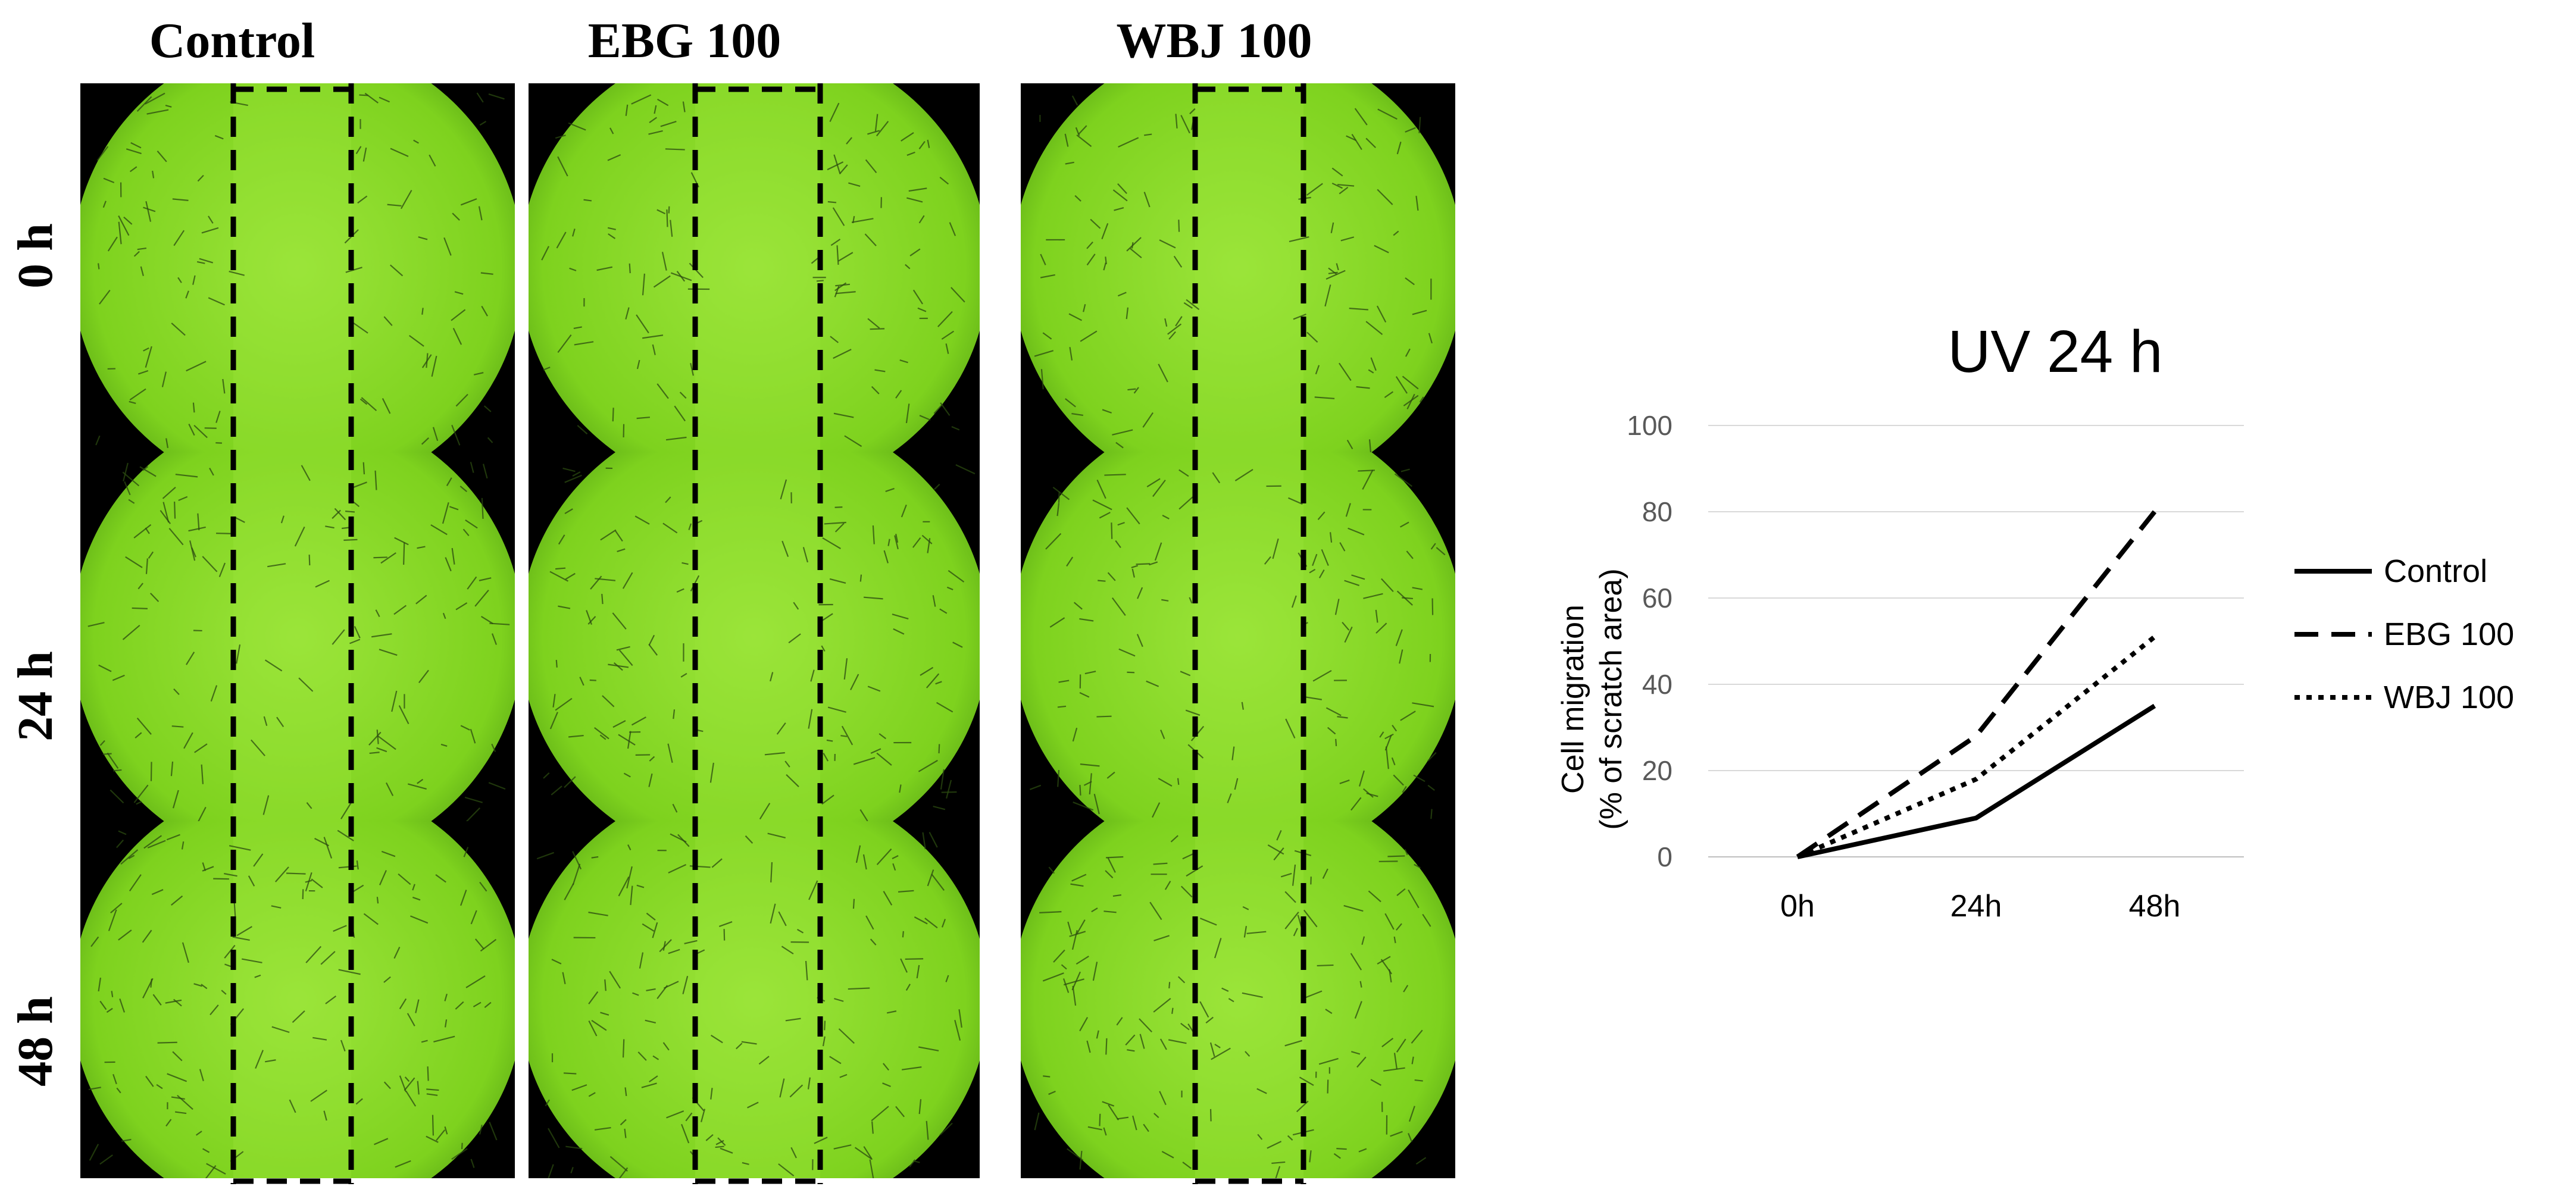 This screenshot has width=2576, height=1202. Describe the element at coordinates (2054, 351) in the screenshot. I see `chart-title: UV 24 h` at that location.